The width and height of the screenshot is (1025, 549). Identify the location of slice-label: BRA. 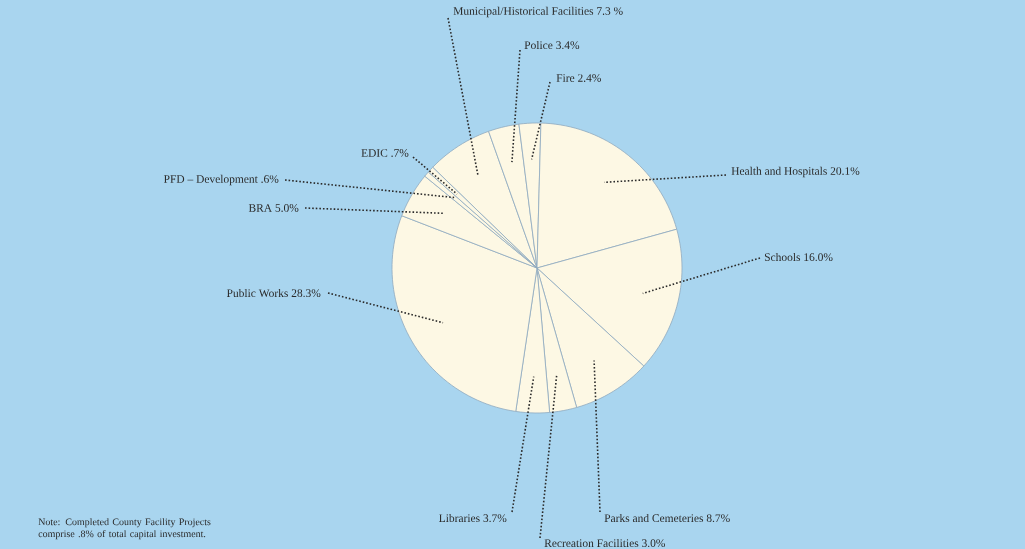
(260, 208).